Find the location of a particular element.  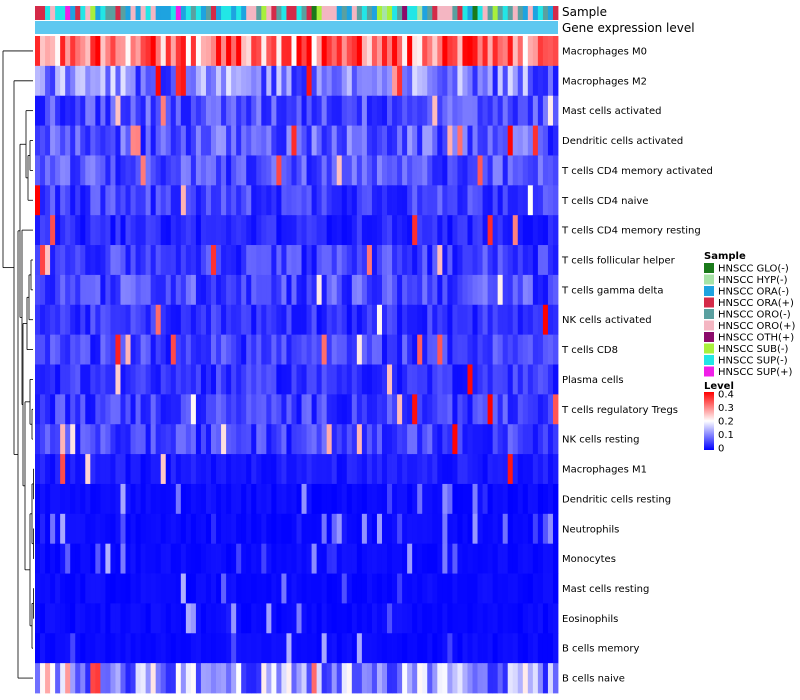

row-label: Eosinophils is located at coordinates (590, 619).